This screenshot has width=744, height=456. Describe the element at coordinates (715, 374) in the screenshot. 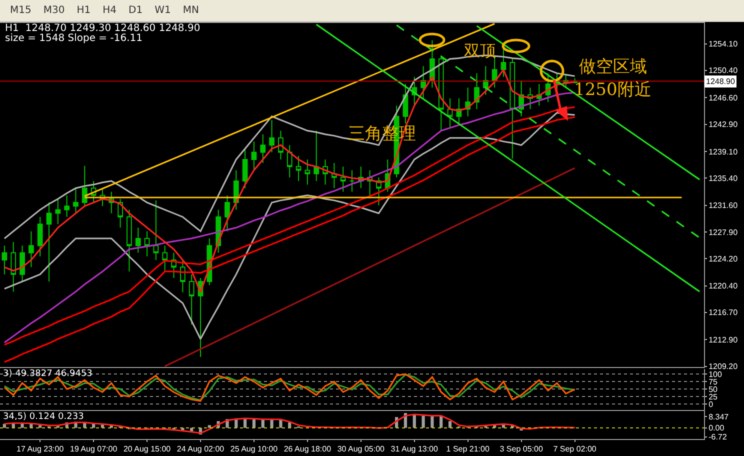

I see `y-tick-label: 100` at that location.